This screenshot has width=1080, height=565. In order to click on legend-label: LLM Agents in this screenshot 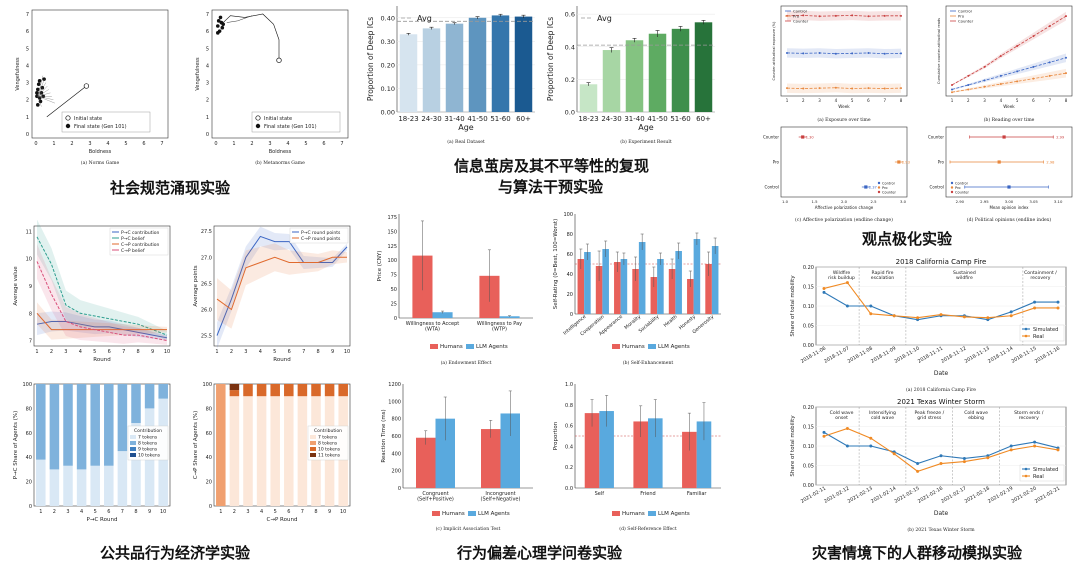, I will do `click(674, 347)`.